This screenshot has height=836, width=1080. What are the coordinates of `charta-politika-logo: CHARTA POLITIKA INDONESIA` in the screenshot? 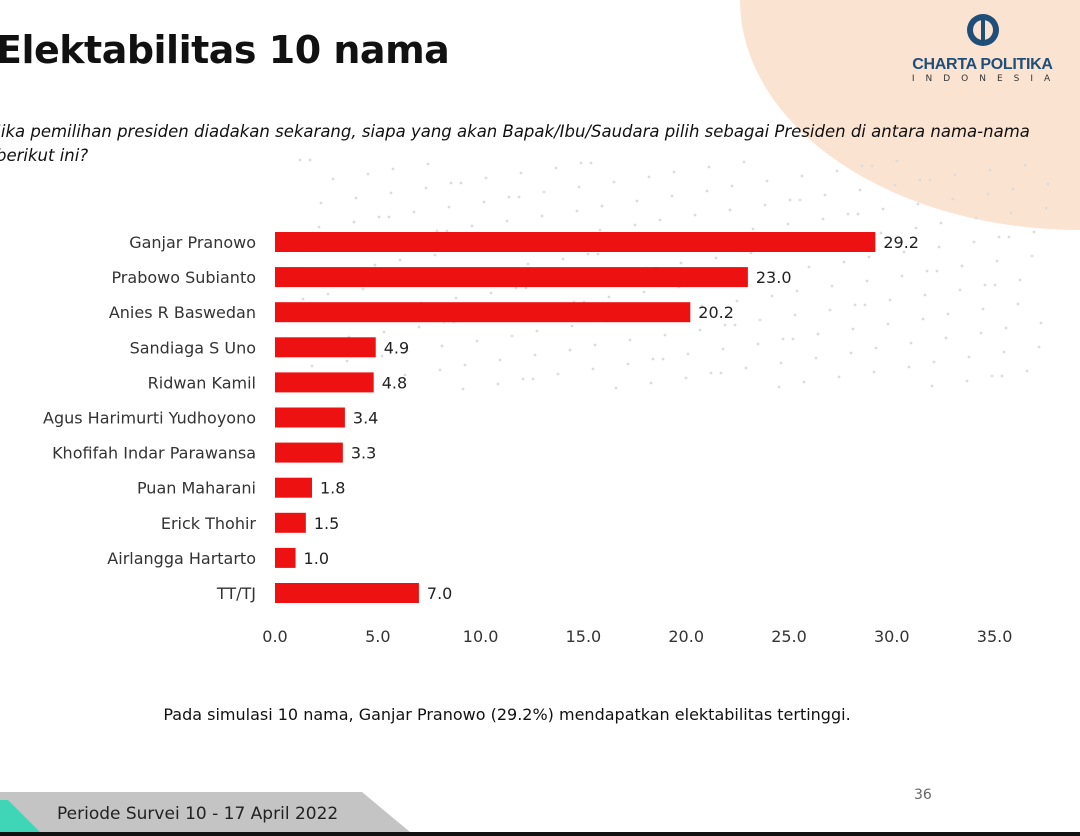 It's located at (982, 48).